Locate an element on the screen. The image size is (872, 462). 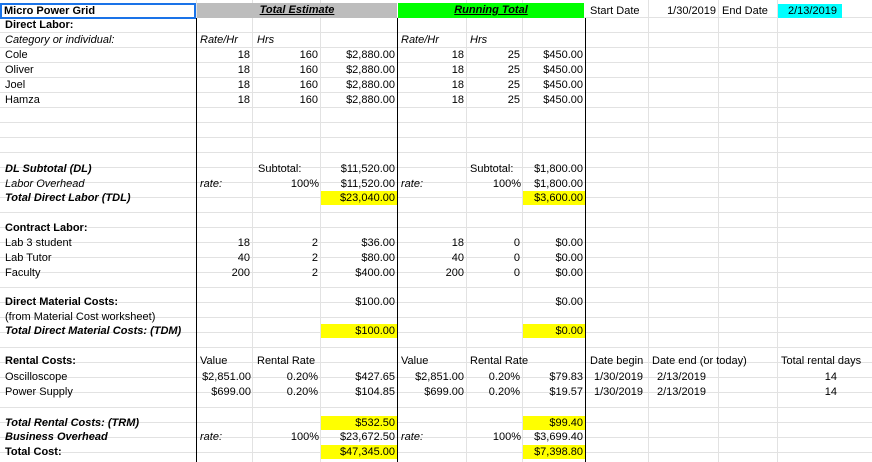
rt-business-overhead-rate-label: rate: is located at coordinates (412, 437).